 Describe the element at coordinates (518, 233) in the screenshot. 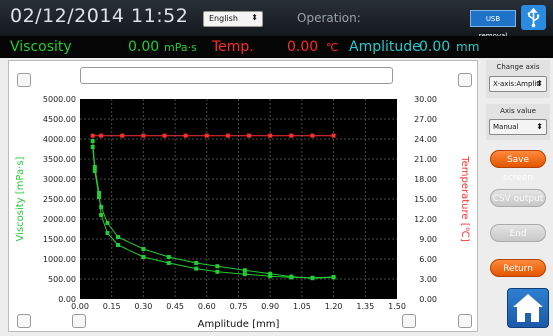

I see `end-button: End` at that location.